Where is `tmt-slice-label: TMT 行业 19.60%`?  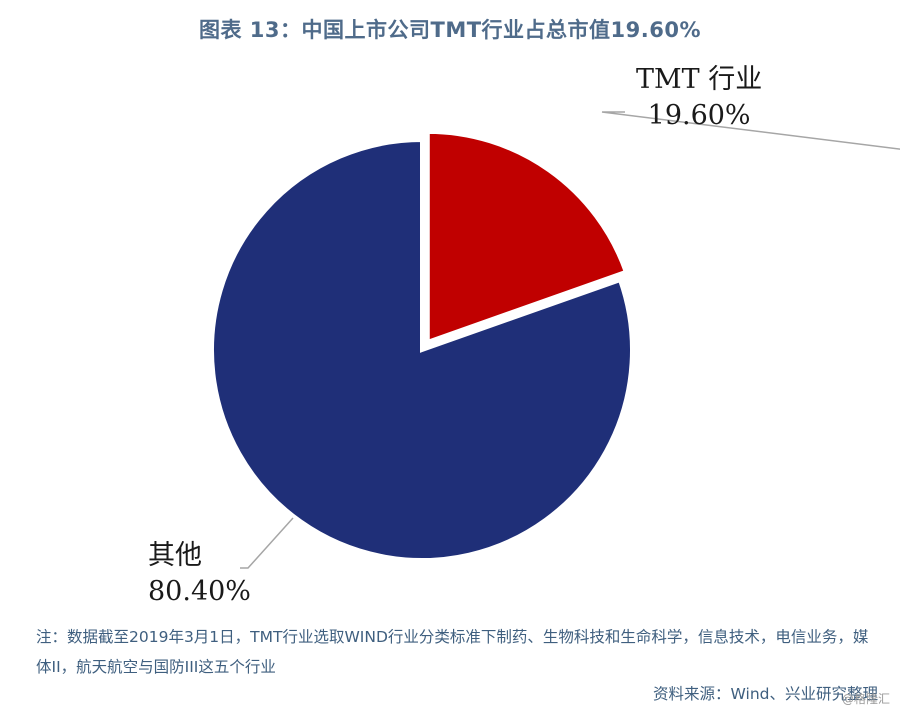 tmt-slice-label: TMT 行业 19.60% is located at coordinates (699, 98).